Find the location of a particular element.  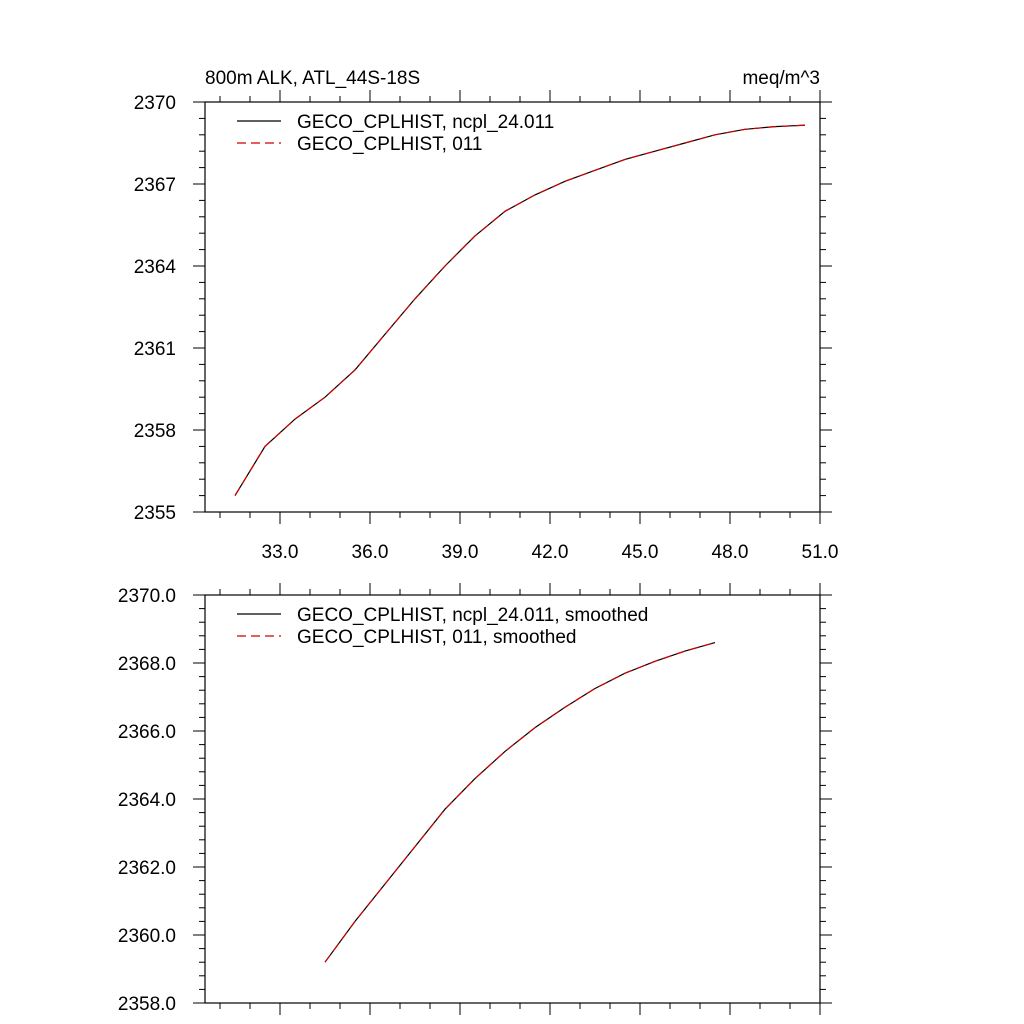

y-tick-label: 2370.0 is located at coordinates (147, 596).